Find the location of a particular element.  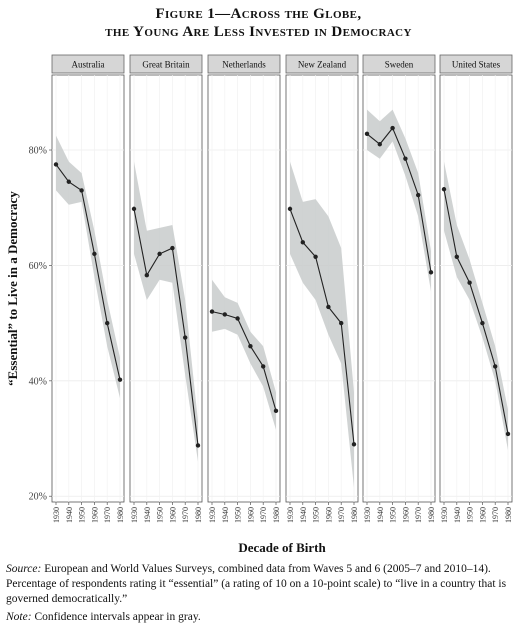

panel-strip-label: Australia is located at coordinates (88, 65).